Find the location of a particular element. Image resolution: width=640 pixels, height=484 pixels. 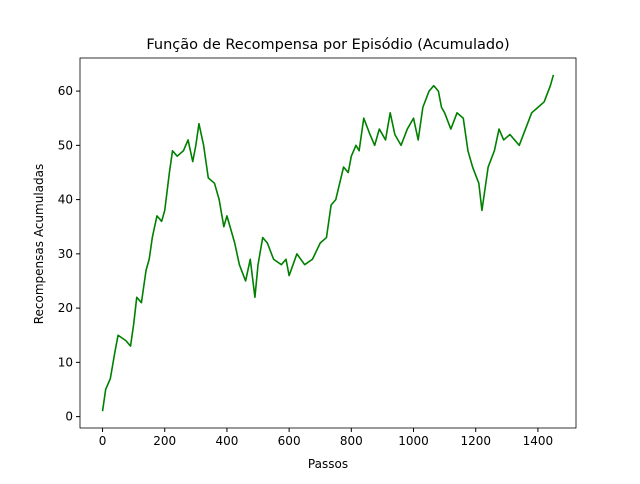

y-tick-label: 30 is located at coordinates (65, 254).